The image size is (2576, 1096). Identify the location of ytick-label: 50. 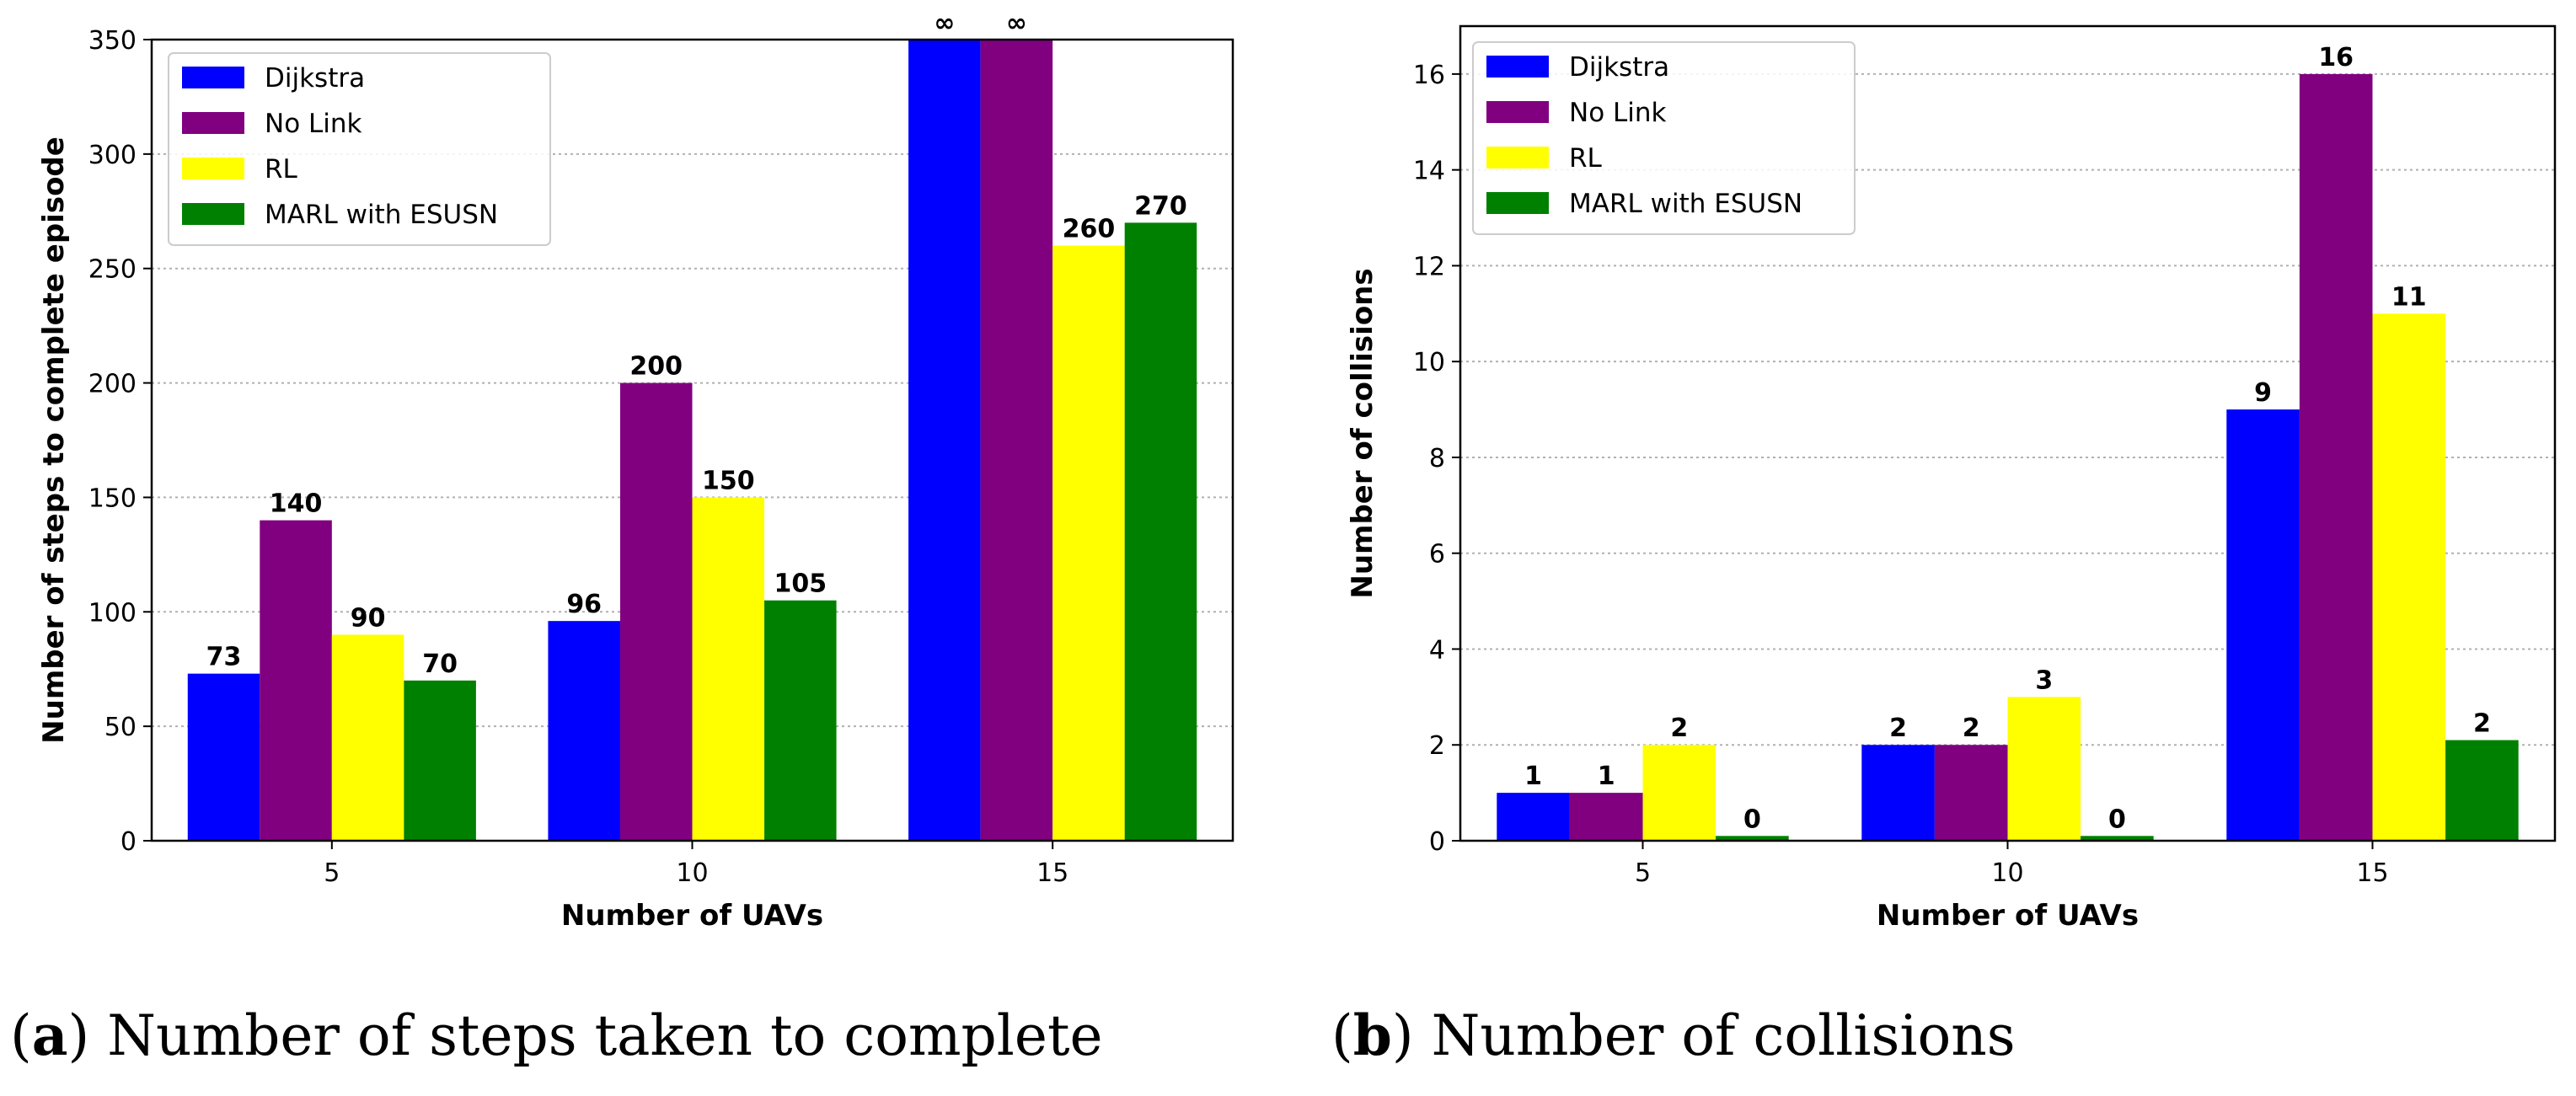
(121, 728).